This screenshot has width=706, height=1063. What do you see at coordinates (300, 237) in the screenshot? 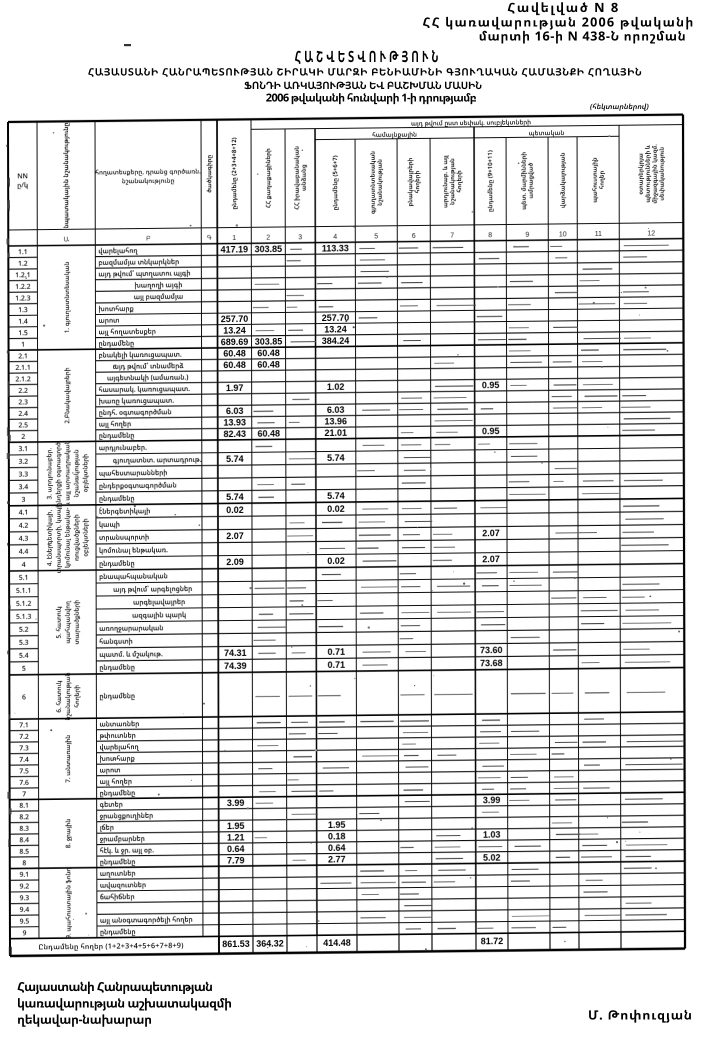
I see `svg-text: 3` at bounding box center [300, 237].